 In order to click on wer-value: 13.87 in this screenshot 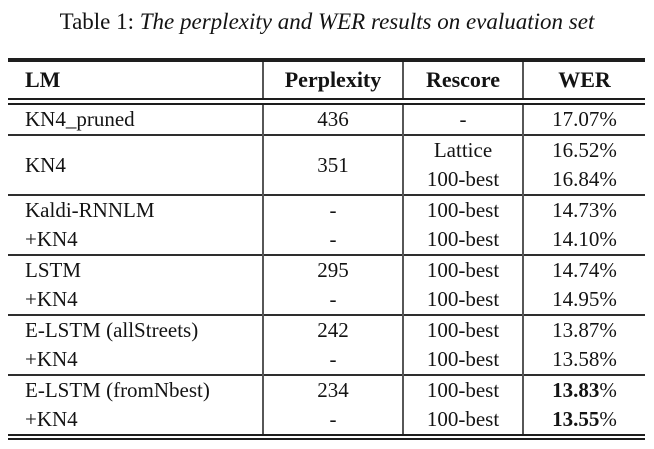, I will do `click(576, 330)`.